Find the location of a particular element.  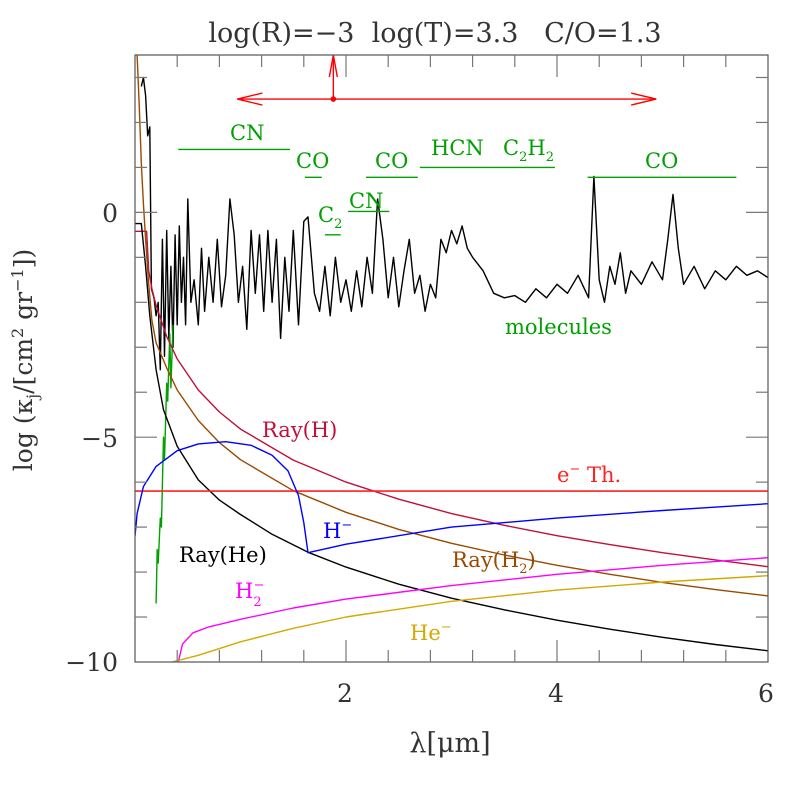

annotation-arrow is located at coordinates (447, 80).